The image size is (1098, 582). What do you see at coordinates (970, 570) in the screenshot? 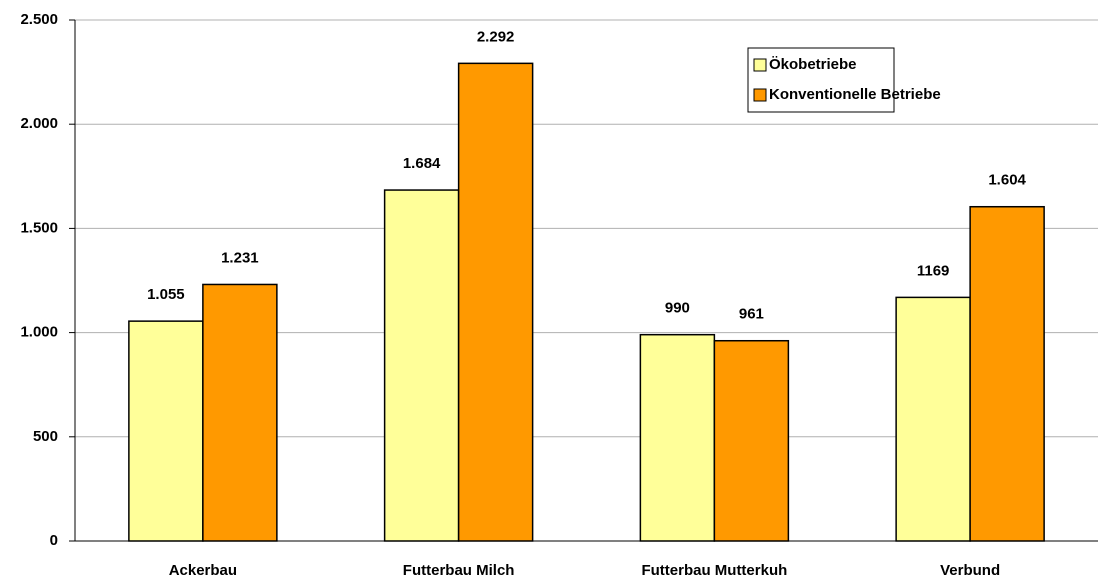
I see `x-tick-label: Verbund` at bounding box center [970, 570].